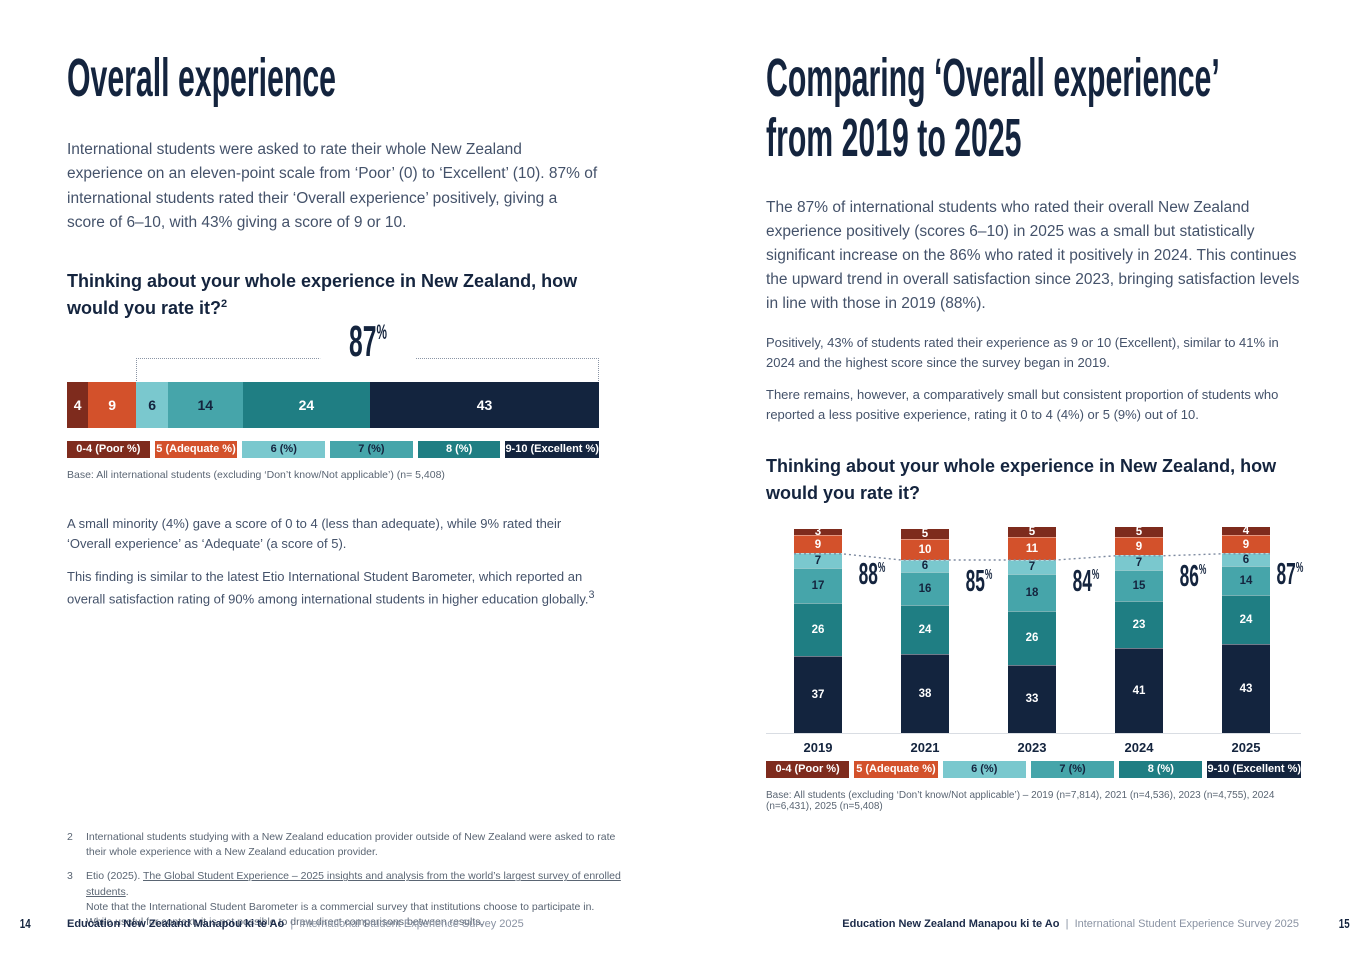 This screenshot has height=955, width=1365. I want to click on bar-2021: 5 10 6 16 24 38, so click(925, 630).